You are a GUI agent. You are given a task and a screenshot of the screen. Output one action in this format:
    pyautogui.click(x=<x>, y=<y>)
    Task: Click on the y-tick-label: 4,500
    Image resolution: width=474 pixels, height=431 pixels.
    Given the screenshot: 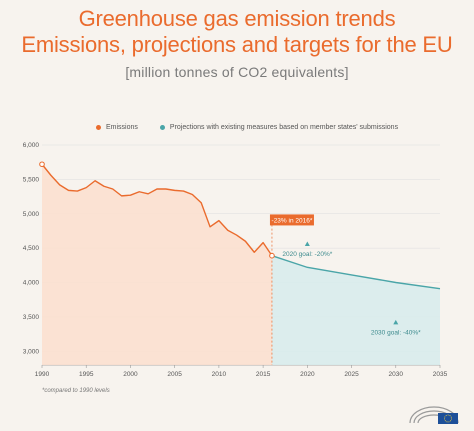 What is the action you would take?
    pyautogui.click(x=31, y=248)
    